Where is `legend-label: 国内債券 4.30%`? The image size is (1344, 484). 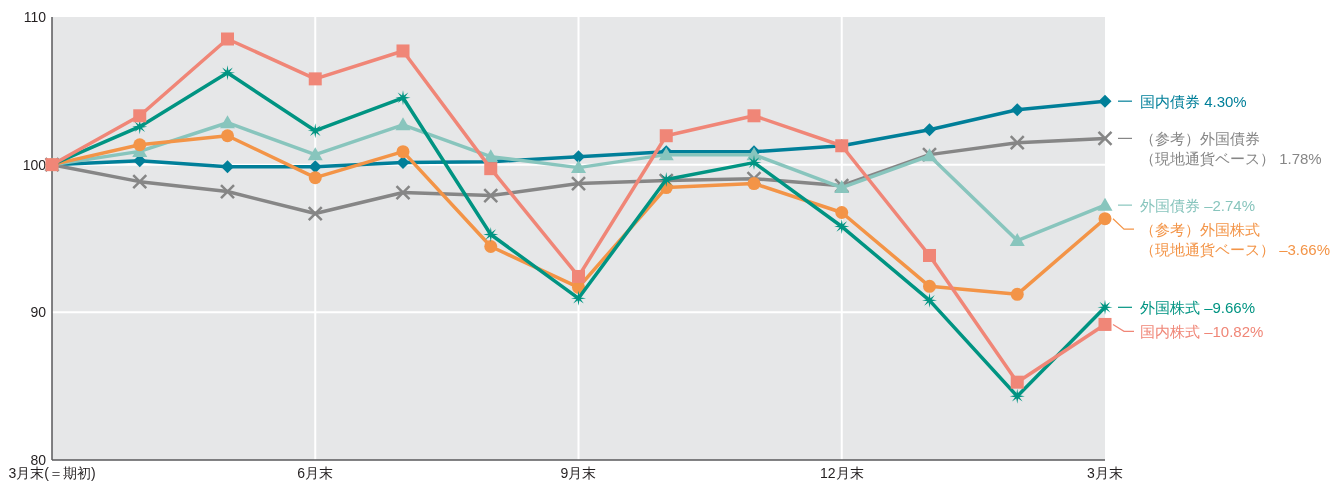
legend-label: 国内債券 4.30% is located at coordinates (1193, 101).